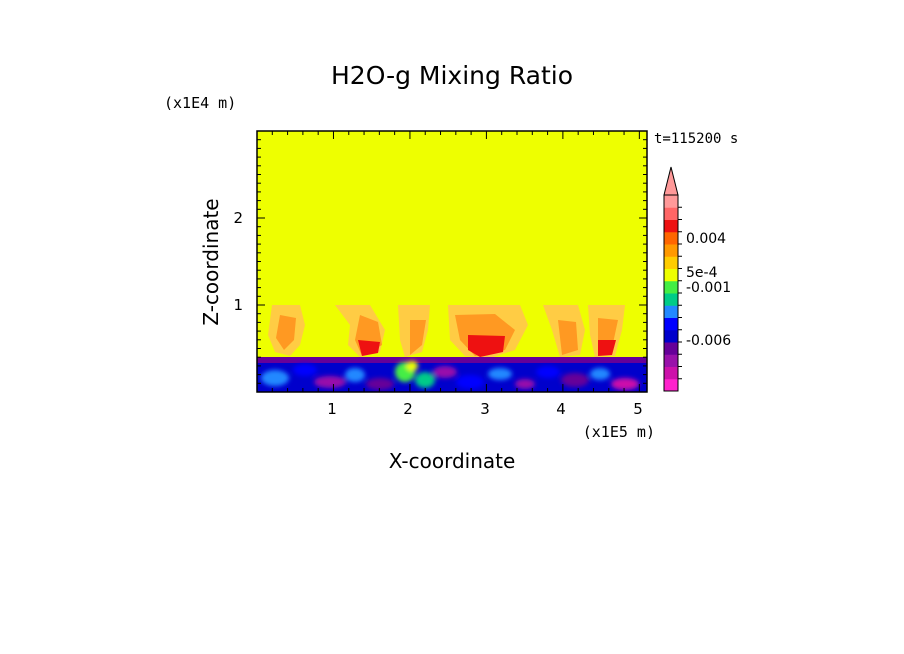 The image size is (904, 654). Describe the element at coordinates (708, 341) in the screenshot. I see `colorbar-label-neg-0006: -0.006` at that location.